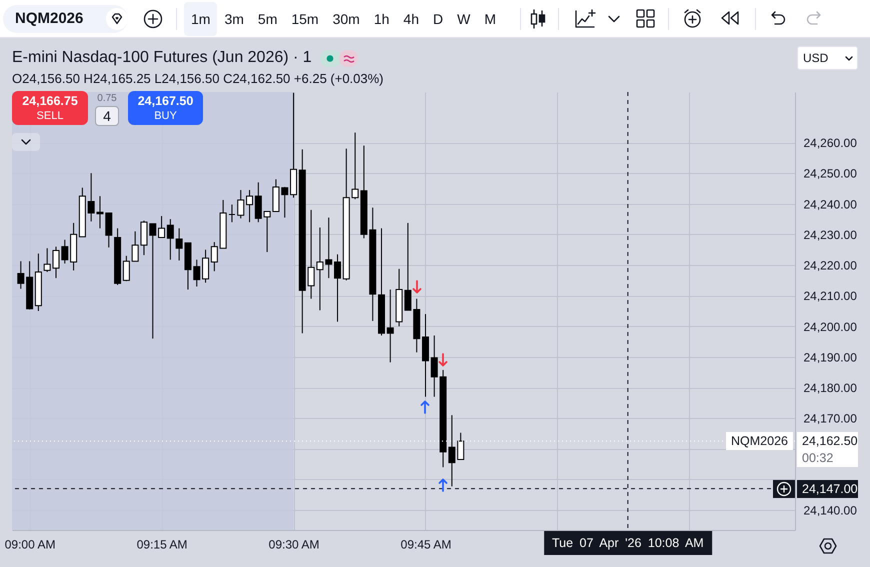 Image resolution: width=870 pixels, height=567 pixels. I want to click on ref-line-label: Tue 07 Apr '26 10:08 AM, so click(628, 543).